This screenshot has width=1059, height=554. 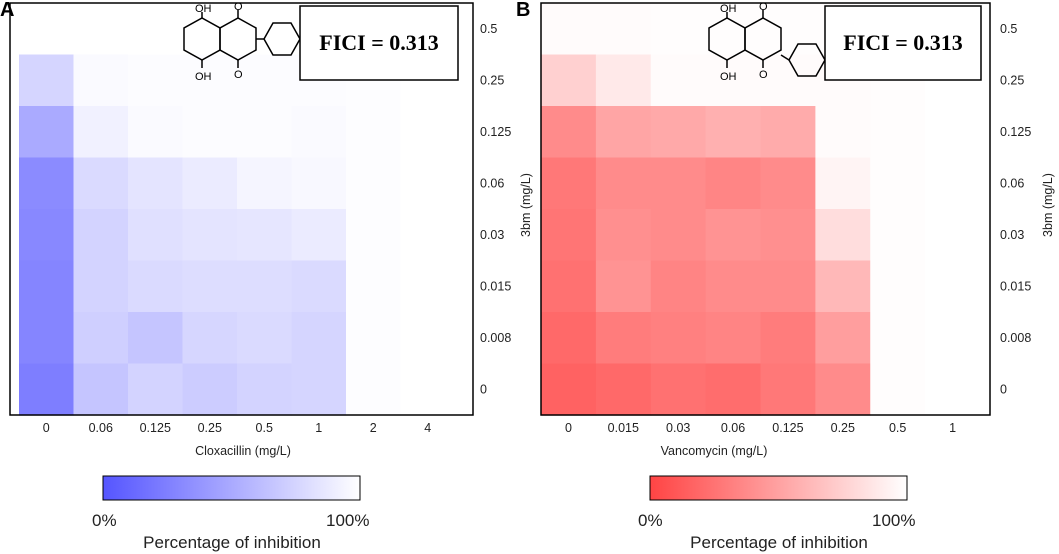 I want to click on heatmap-b-cell-r2-c4, so click(x=788, y=132).